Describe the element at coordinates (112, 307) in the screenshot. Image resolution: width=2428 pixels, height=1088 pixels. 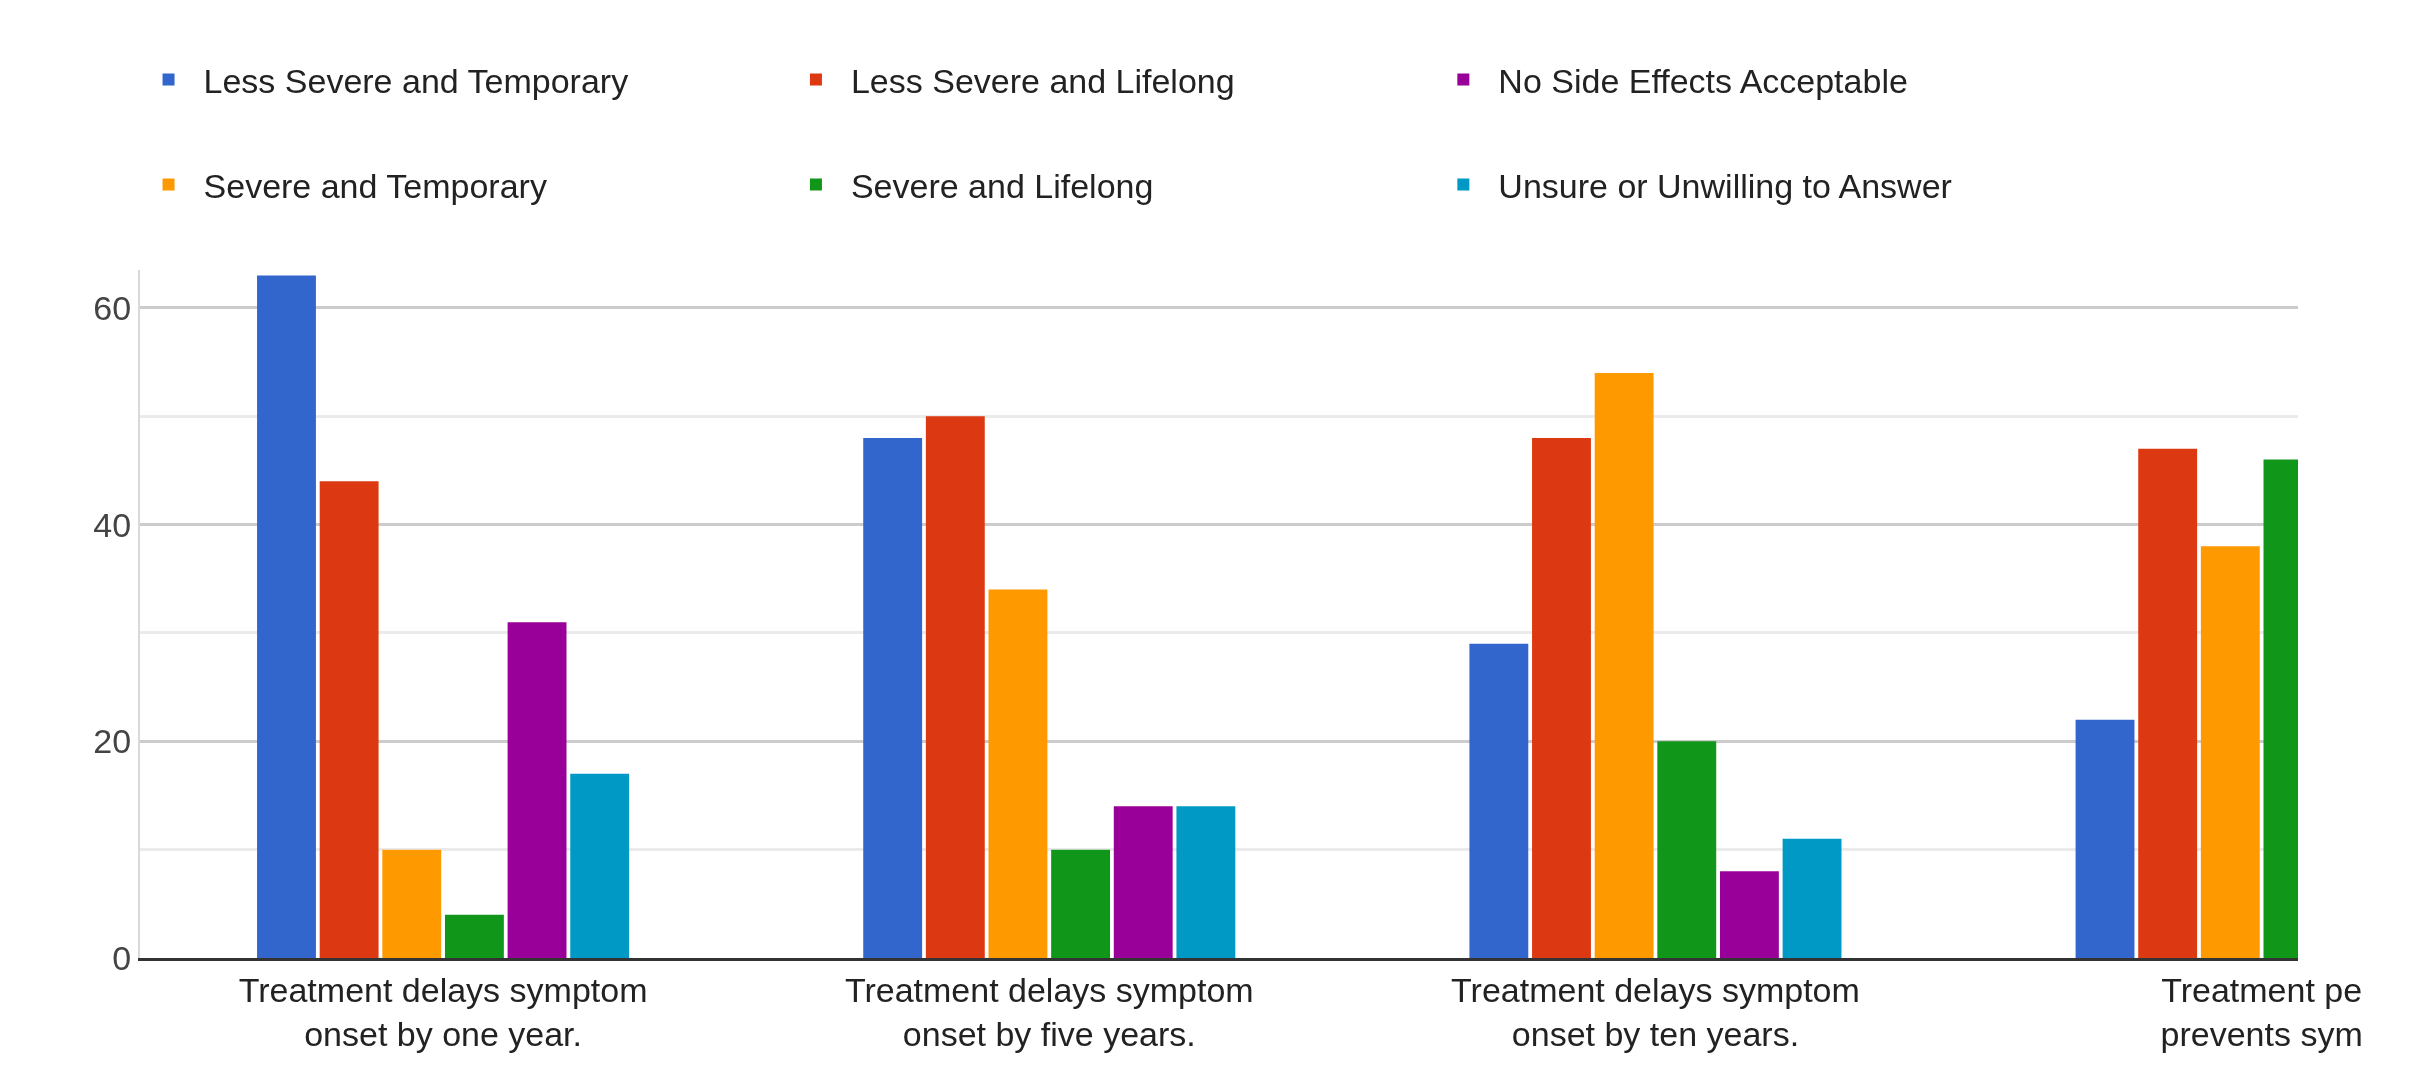
I see `y-tick-label: 60` at that location.